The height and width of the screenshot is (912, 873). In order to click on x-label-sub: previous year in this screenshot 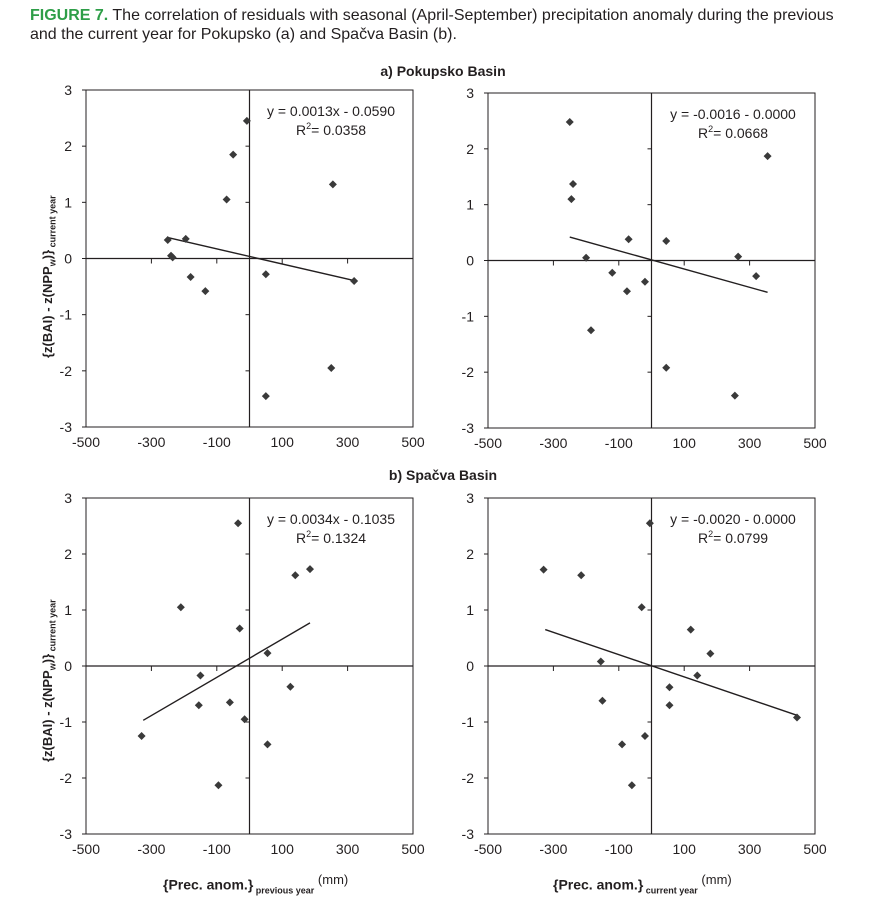, I will do `click(284, 890)`.